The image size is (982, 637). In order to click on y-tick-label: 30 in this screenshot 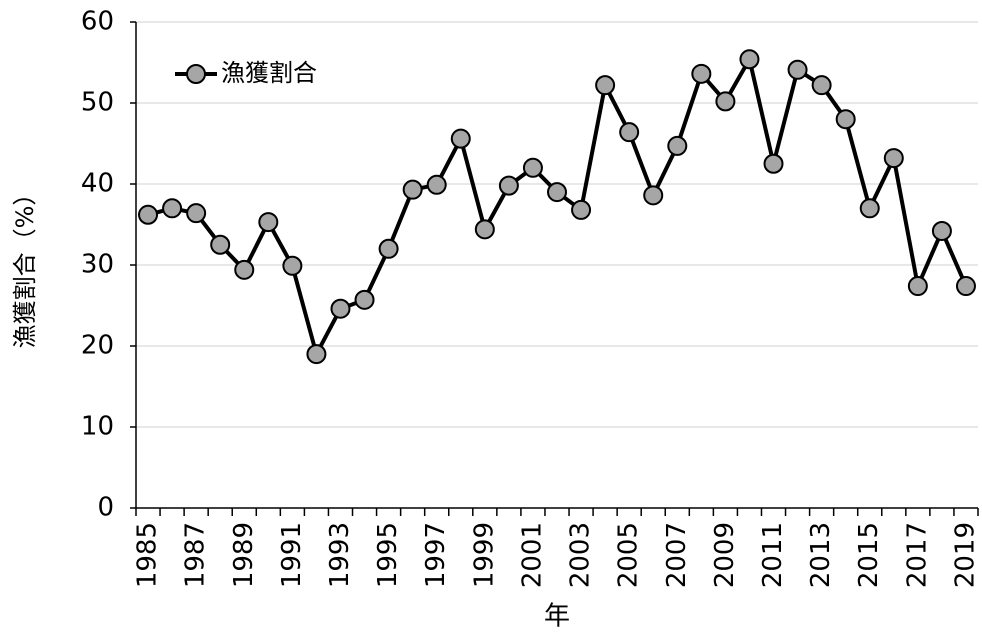, I will do `click(97, 265)`.